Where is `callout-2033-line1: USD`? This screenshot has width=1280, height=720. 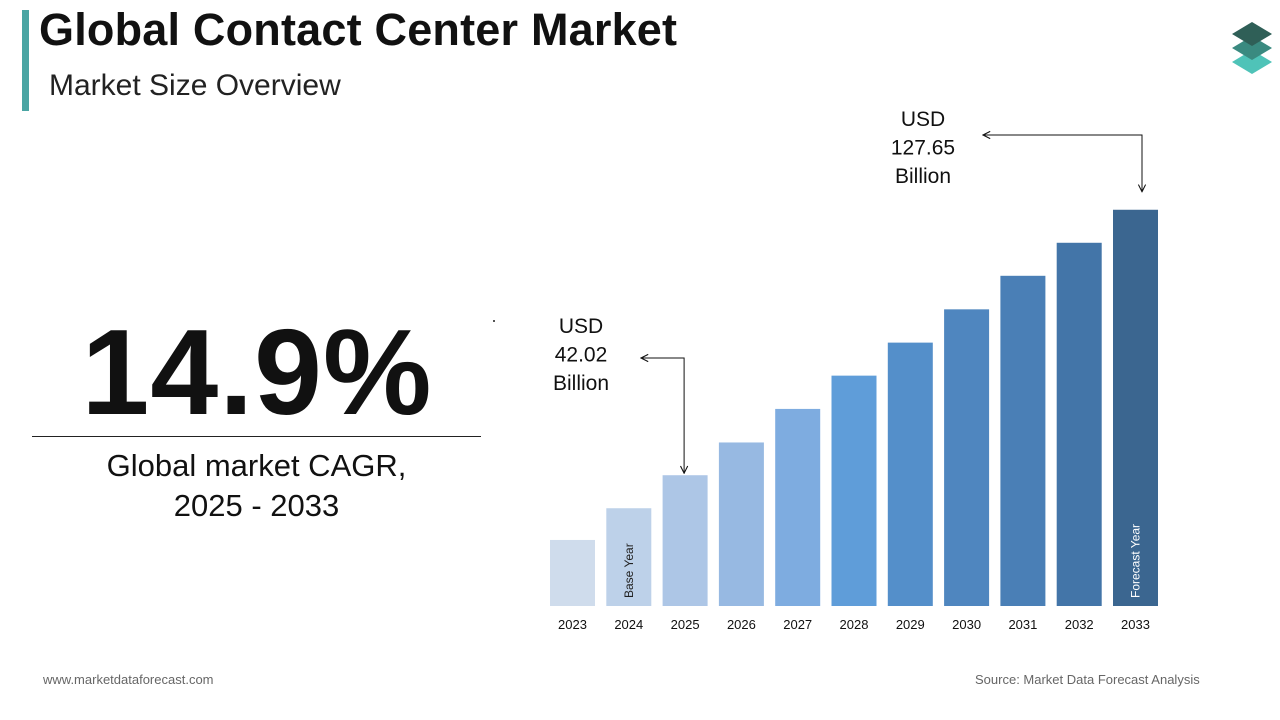 callout-2033-line1: USD is located at coordinates (923, 119).